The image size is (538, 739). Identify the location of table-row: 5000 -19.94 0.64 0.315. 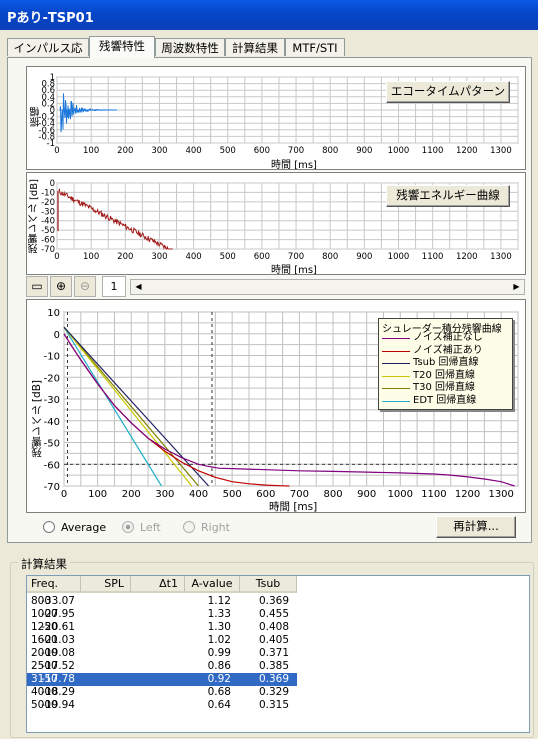
(162, 705).